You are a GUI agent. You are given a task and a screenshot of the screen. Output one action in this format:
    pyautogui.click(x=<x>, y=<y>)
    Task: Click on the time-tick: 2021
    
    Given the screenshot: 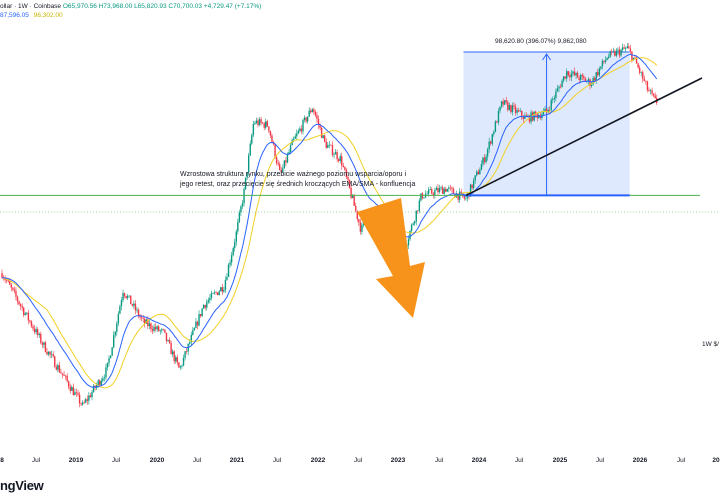 What is the action you would take?
    pyautogui.click(x=237, y=460)
    